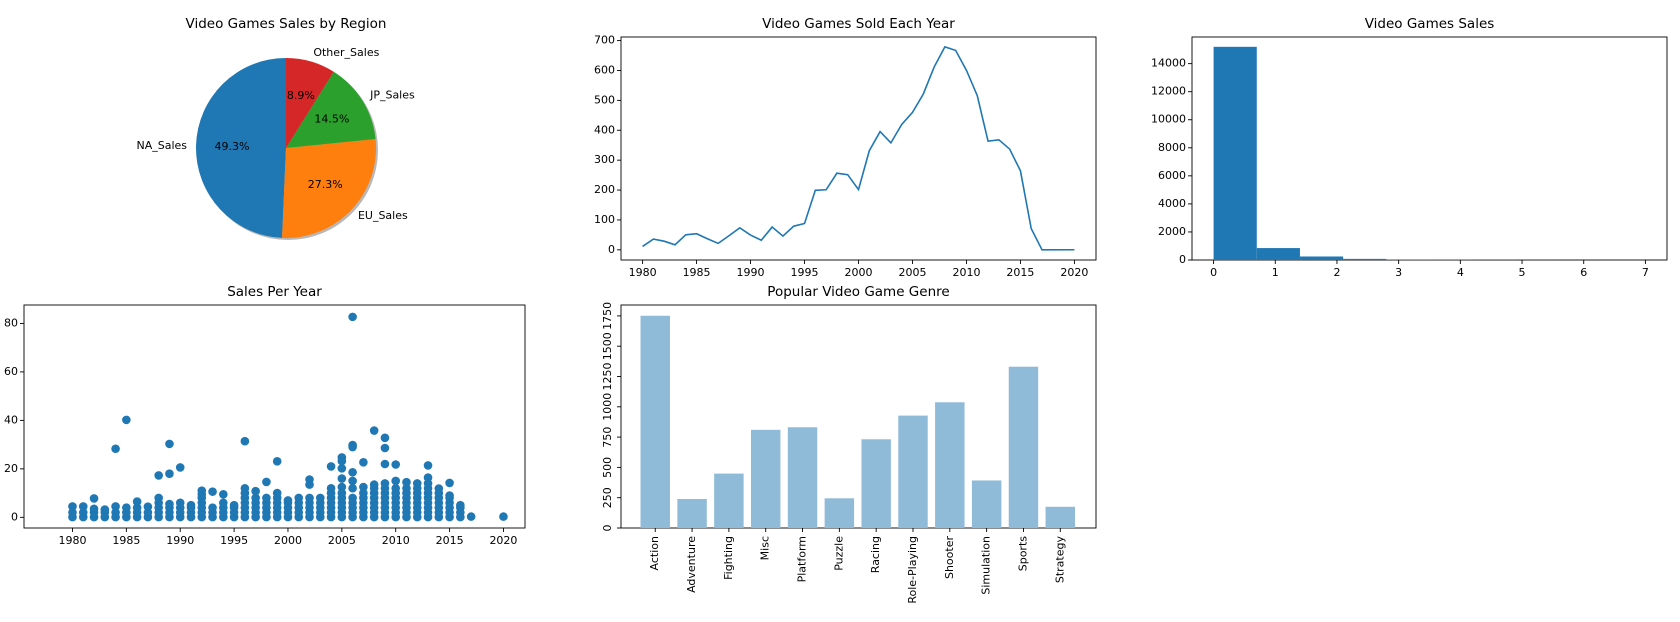 The image size is (1680, 622). Describe the element at coordinates (11, 468) in the screenshot. I see `y-tick-label: 20` at that location.